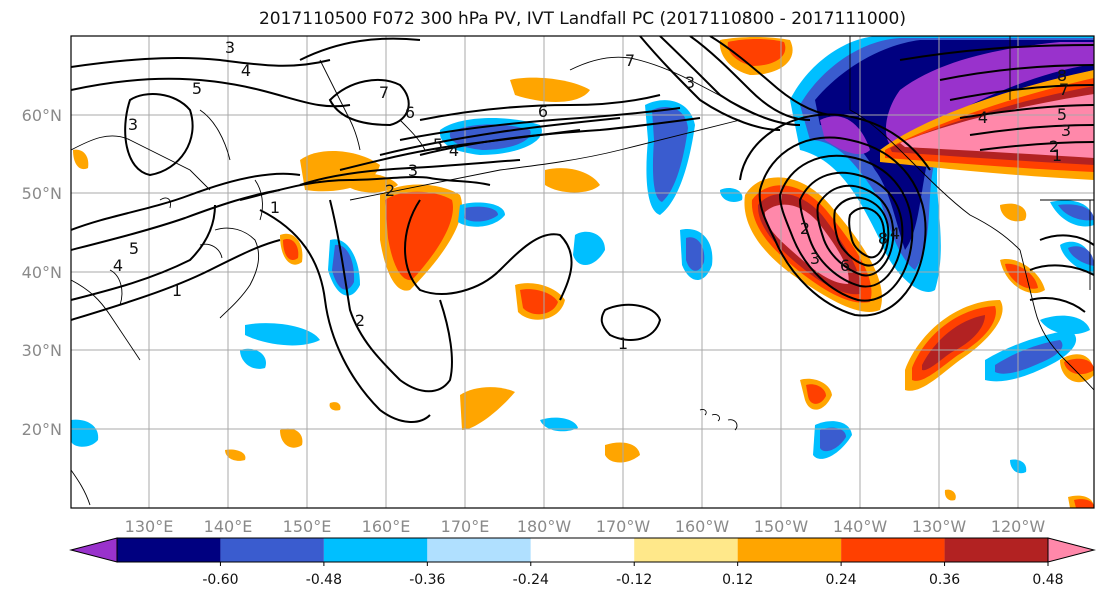 The height and width of the screenshot is (601, 1105). Describe the element at coordinates (42, 350) in the screenshot. I see `lat-tick-label: 30°N` at that location.